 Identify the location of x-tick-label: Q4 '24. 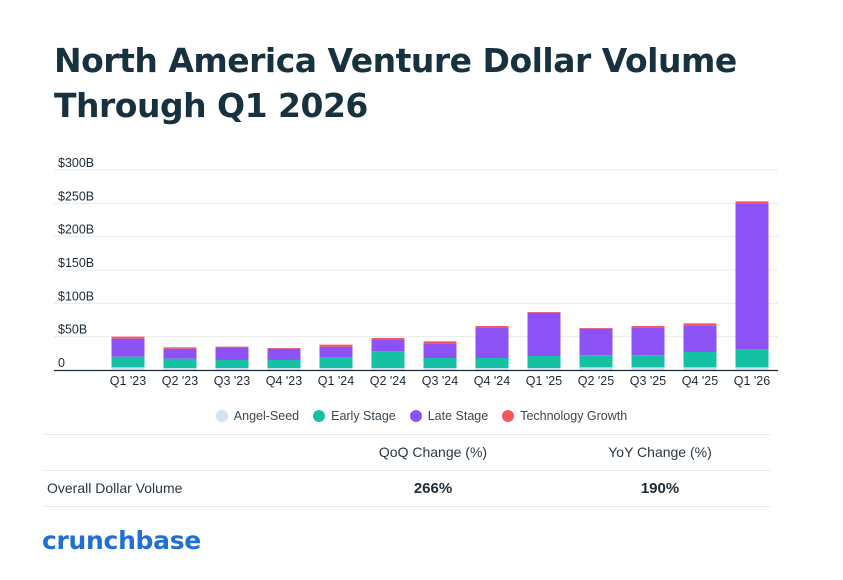
(492, 381).